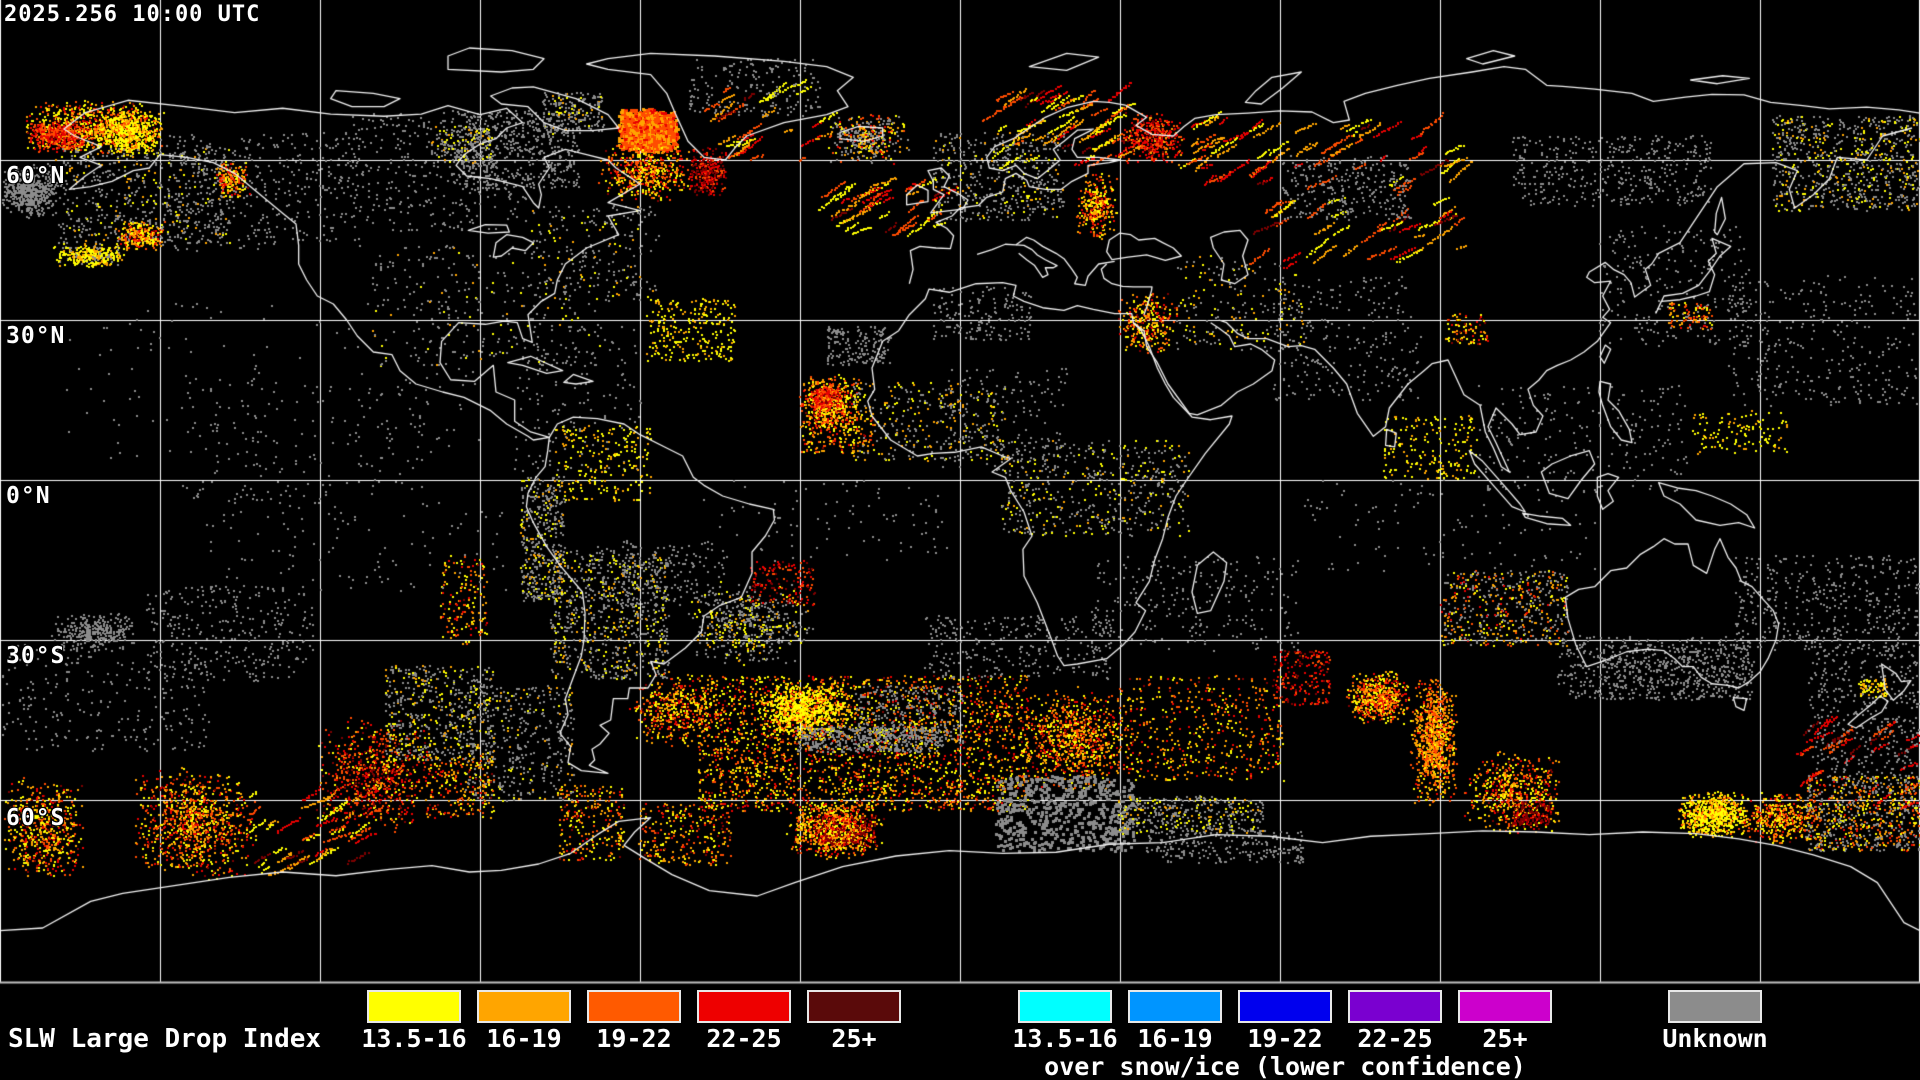  I want to click on legend-label-snowice-4: 22-25, so click(1395, 1038).